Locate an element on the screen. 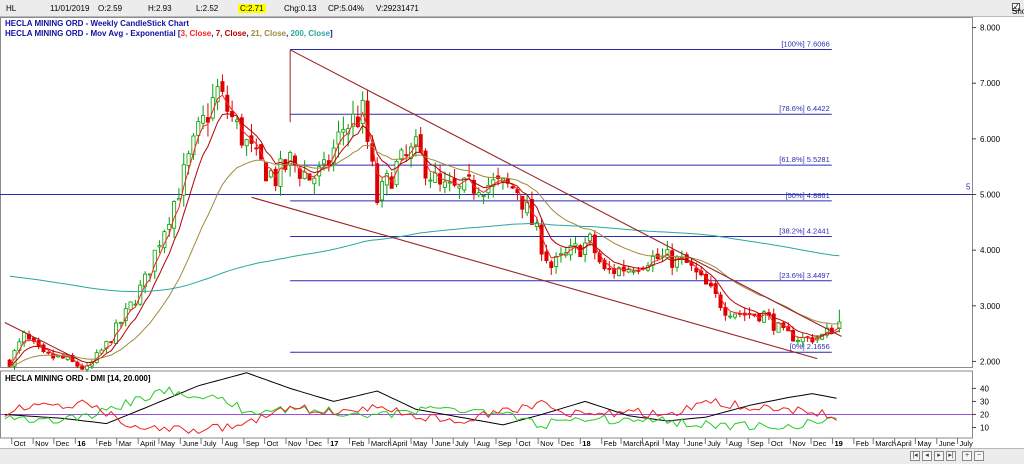 Image resolution: width=1024 pixels, height=464 pixels. zoom-in-icon: + is located at coordinates (967, 456).